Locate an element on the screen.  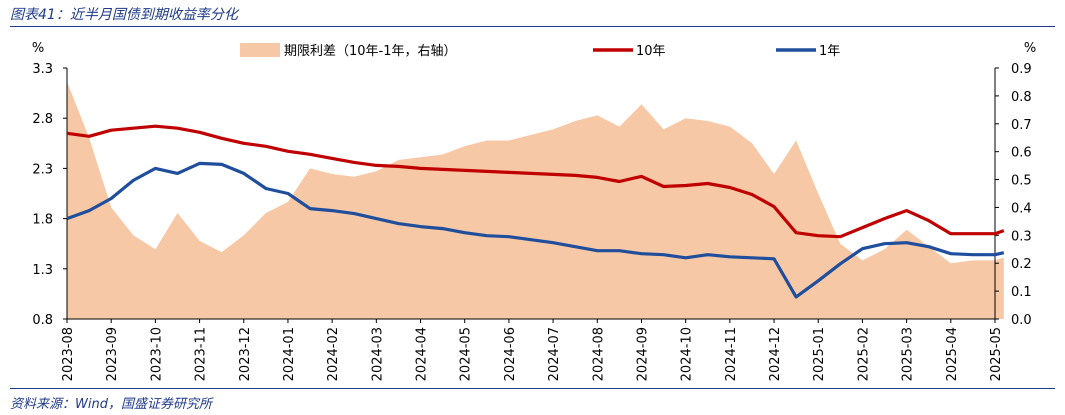
x-tick-label: 2023-08 is located at coordinates (68, 354).